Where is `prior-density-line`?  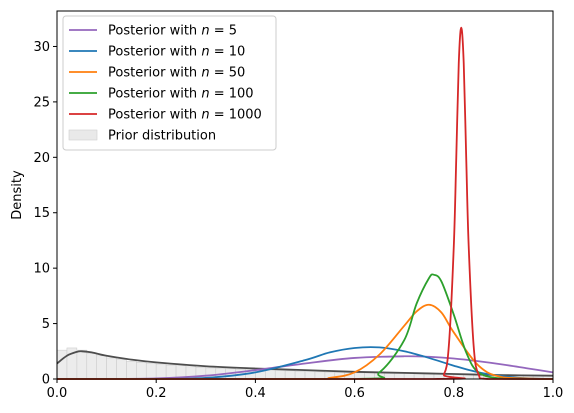 prior-density-line is located at coordinates (305, 363).